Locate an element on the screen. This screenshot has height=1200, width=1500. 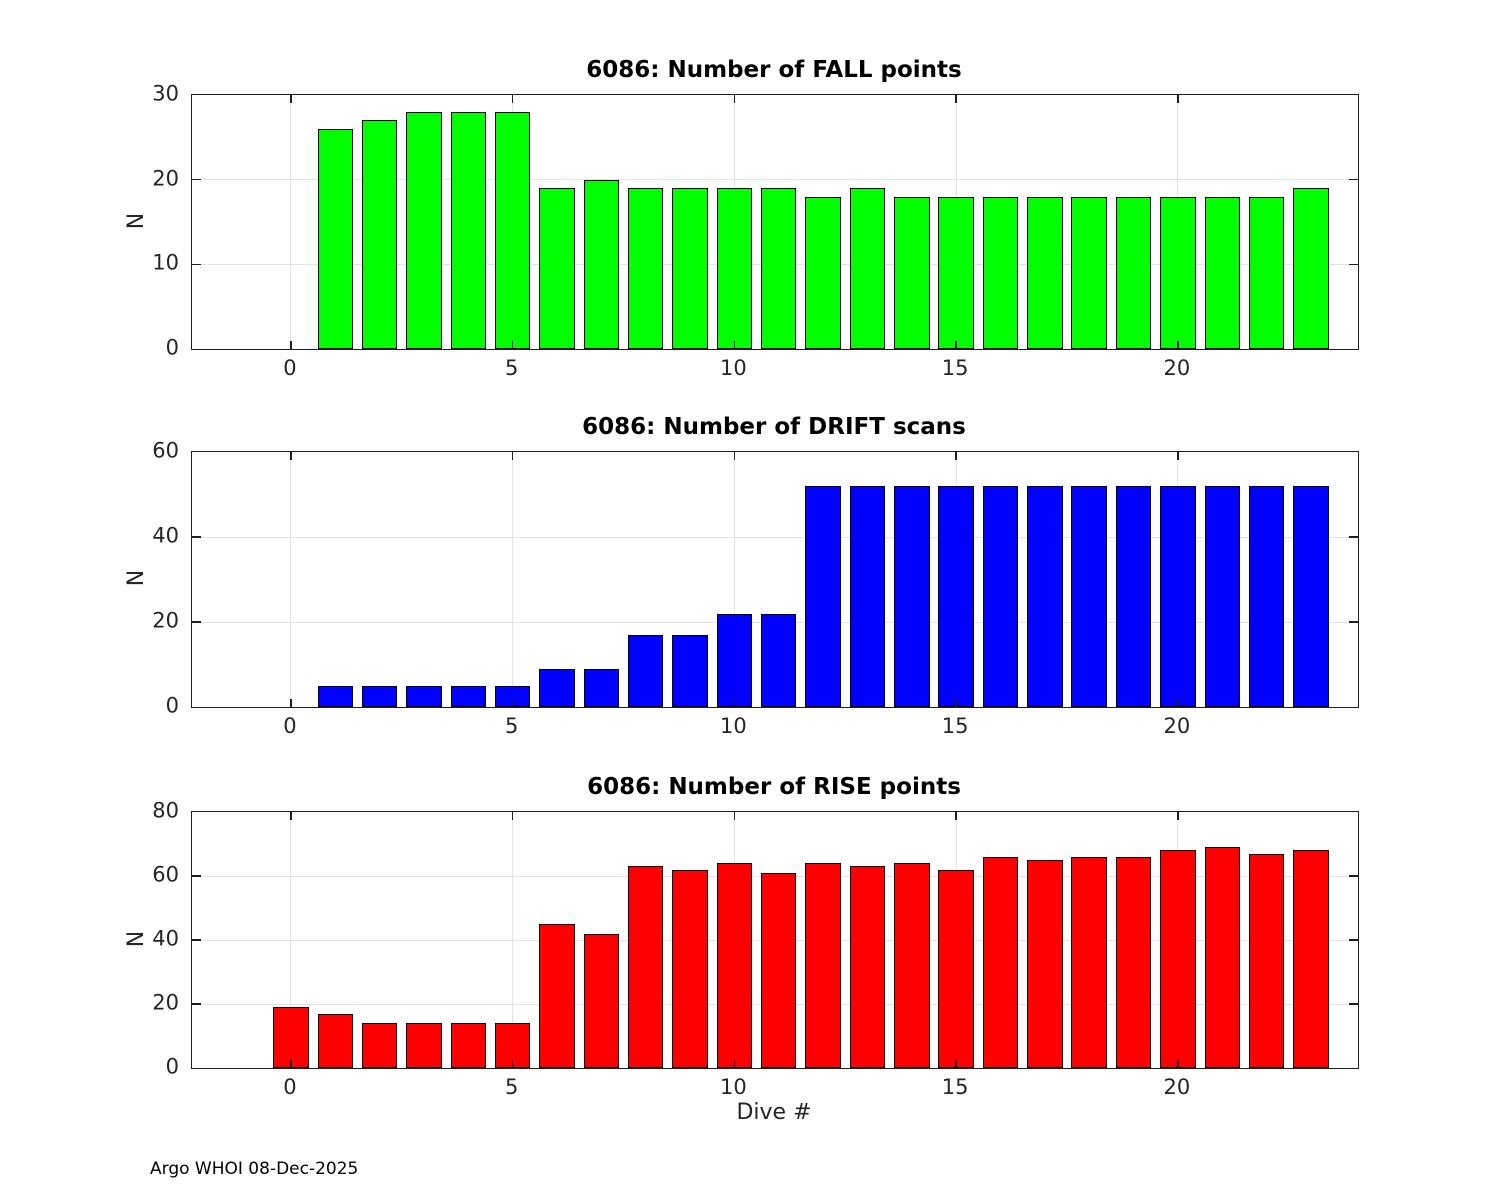
fall-chart-title: 6086: Number of FALL points is located at coordinates (774, 70).